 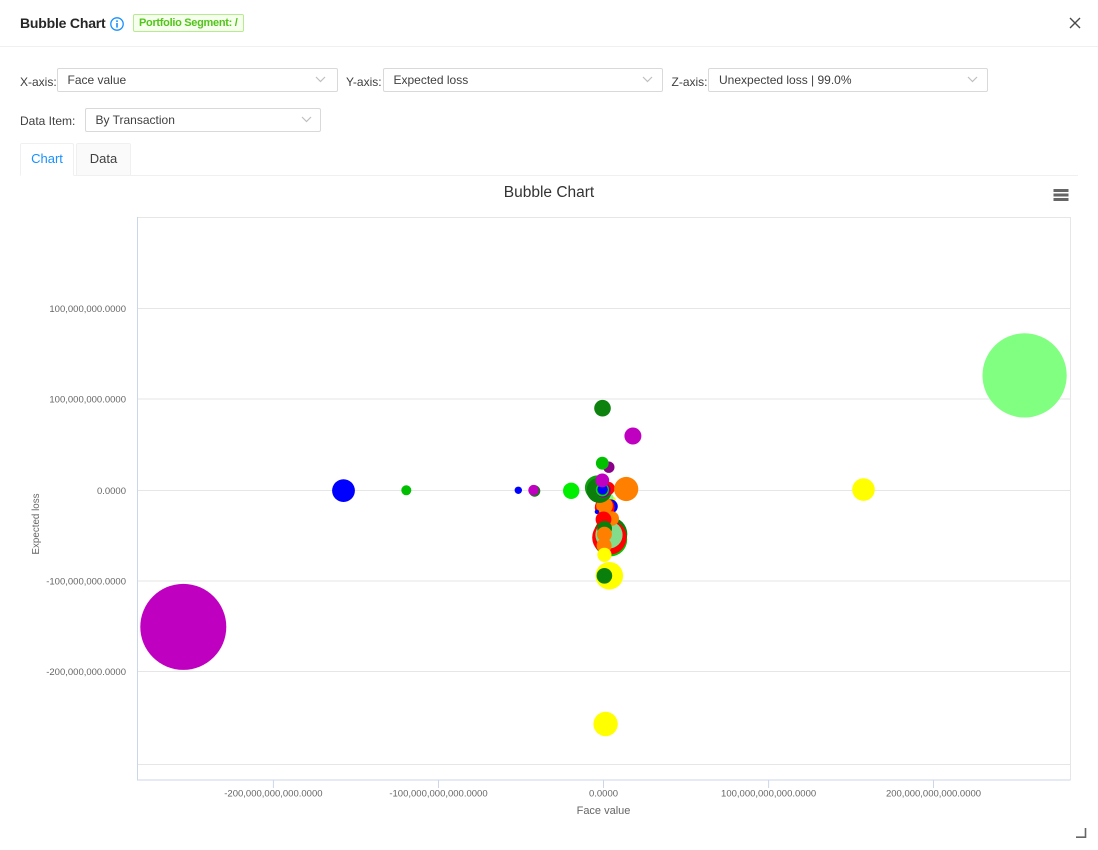 I want to click on svg-text: Bubble Chart, so click(x=549, y=192).